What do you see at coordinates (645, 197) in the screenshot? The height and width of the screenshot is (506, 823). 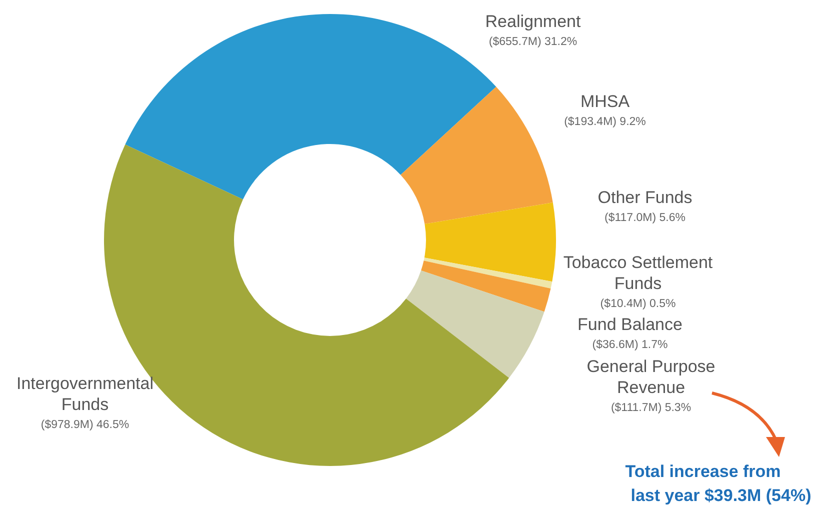 I see `slice-label: Other Funds` at bounding box center [645, 197].